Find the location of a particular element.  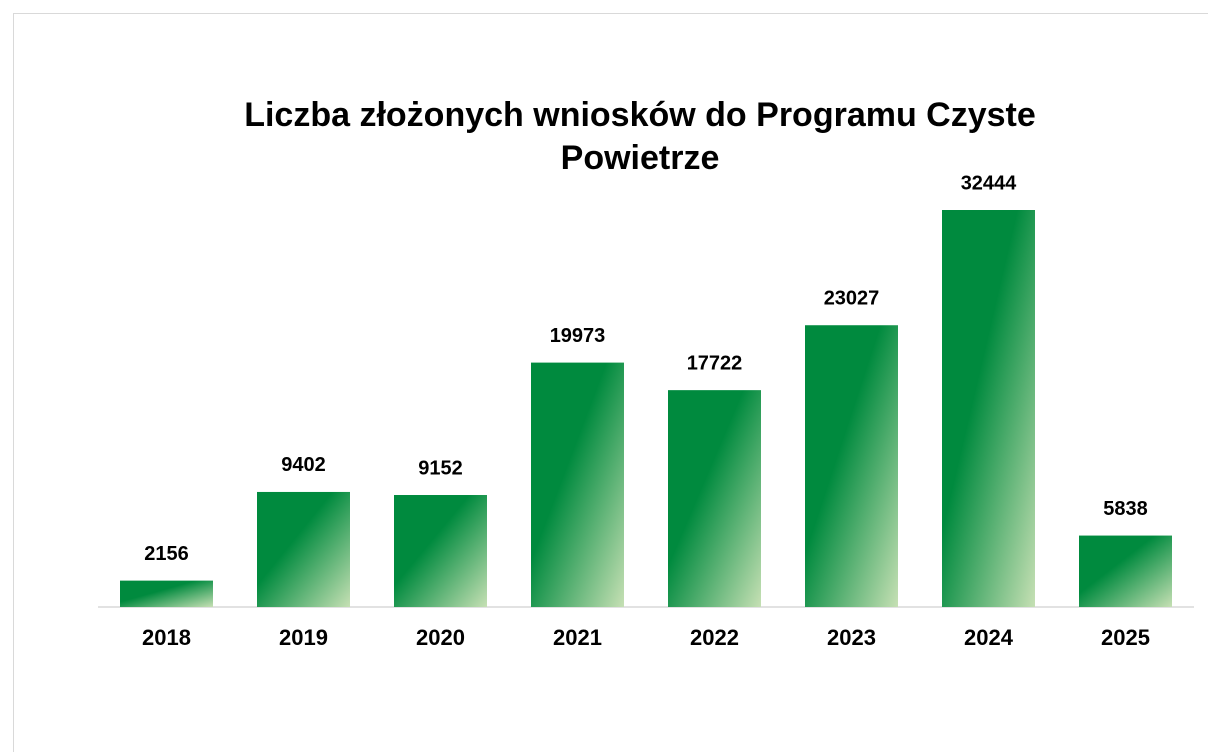

data-label: 23027 is located at coordinates (852, 299).